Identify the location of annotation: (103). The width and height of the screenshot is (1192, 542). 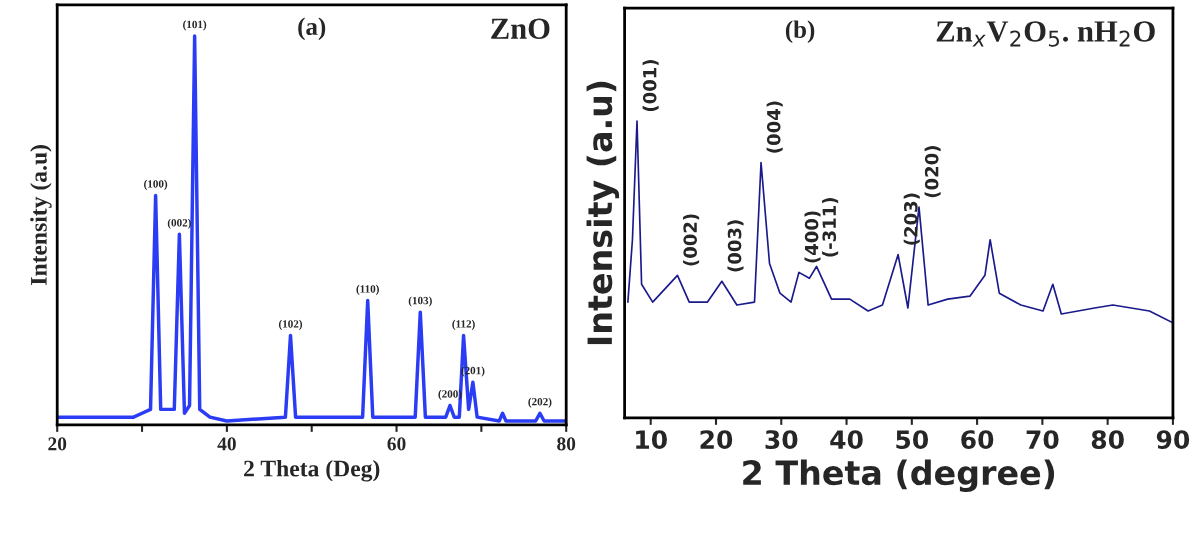
(420, 301).